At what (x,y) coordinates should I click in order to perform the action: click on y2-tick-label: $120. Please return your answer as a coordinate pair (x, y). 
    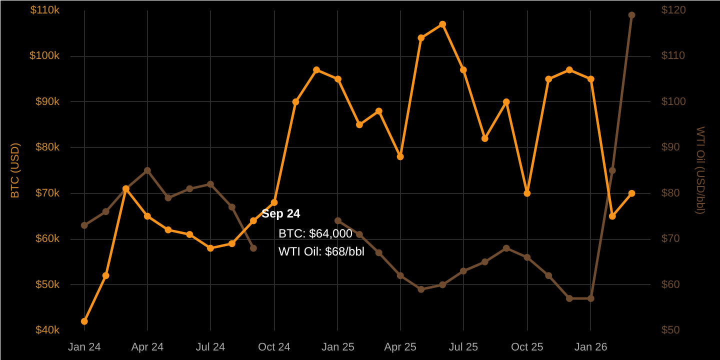
    Looking at the image, I should click on (674, 10).